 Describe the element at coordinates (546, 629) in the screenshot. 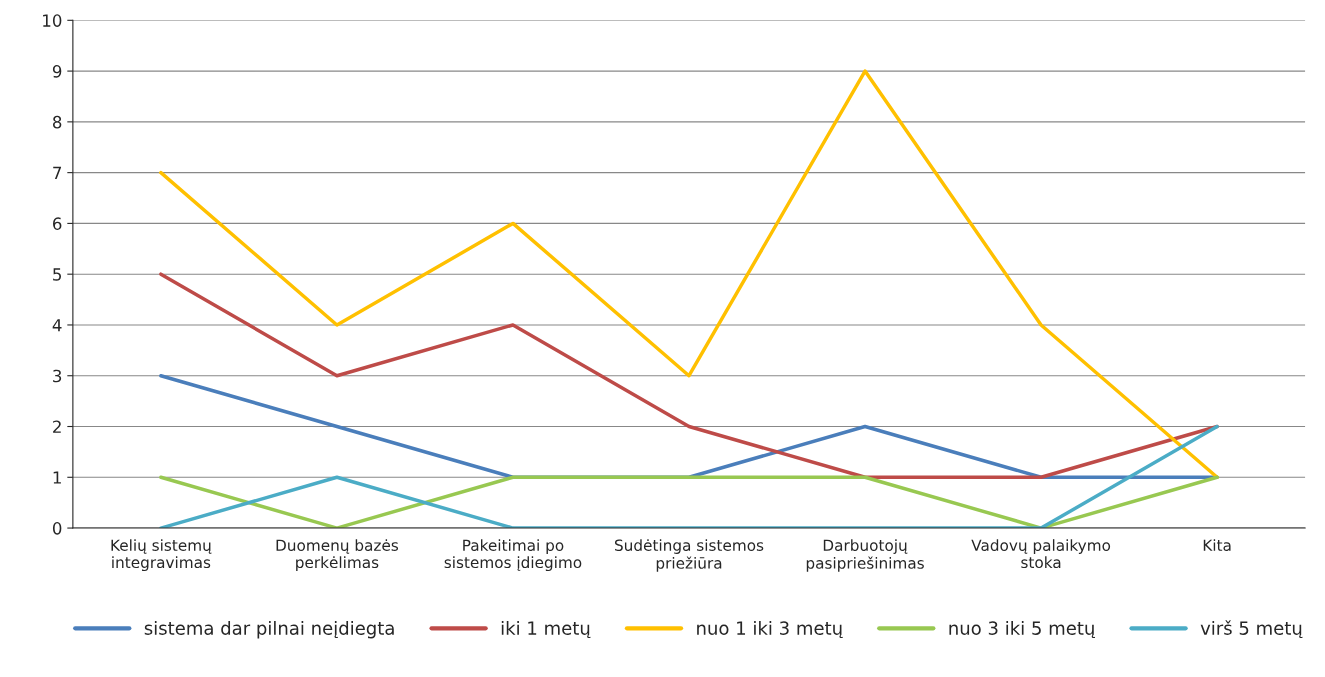

I see `legend-label: iki 1 metų` at that location.